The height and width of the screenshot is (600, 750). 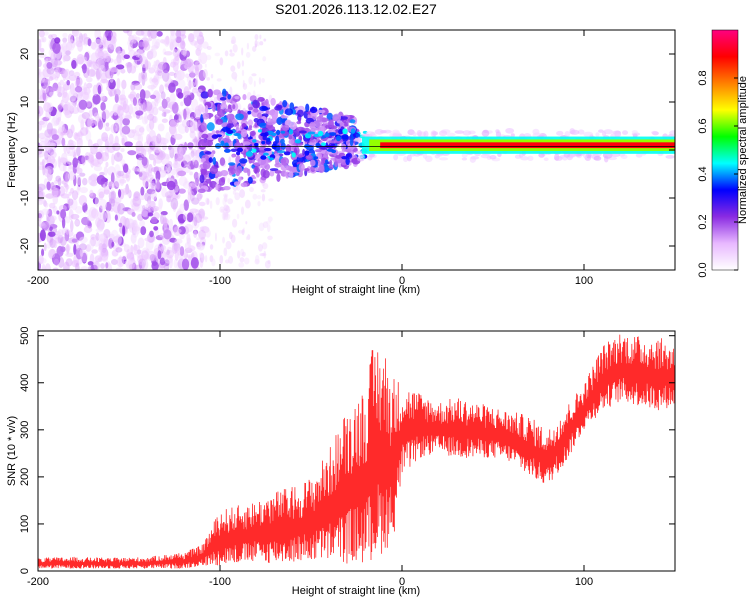 What do you see at coordinates (584, 582) in the screenshot?
I see `snr-xtick-label: 100` at bounding box center [584, 582].